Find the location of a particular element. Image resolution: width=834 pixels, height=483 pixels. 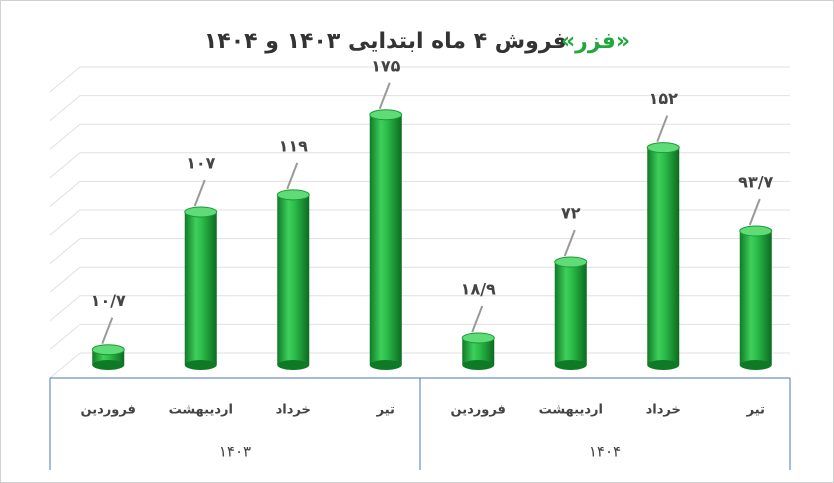

value-label: ۱۰/۷ is located at coordinates (108, 300).